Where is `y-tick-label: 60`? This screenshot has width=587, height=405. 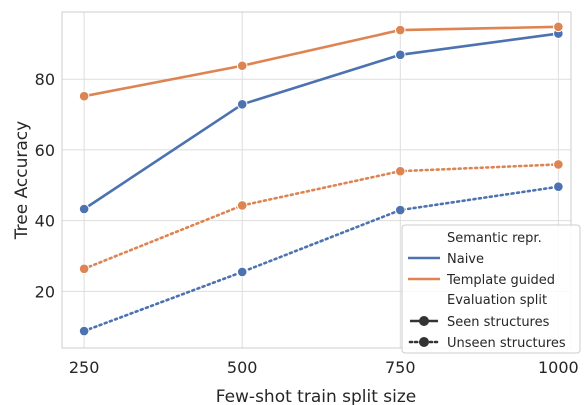
y-tick-label: 60 is located at coordinates (45, 150).